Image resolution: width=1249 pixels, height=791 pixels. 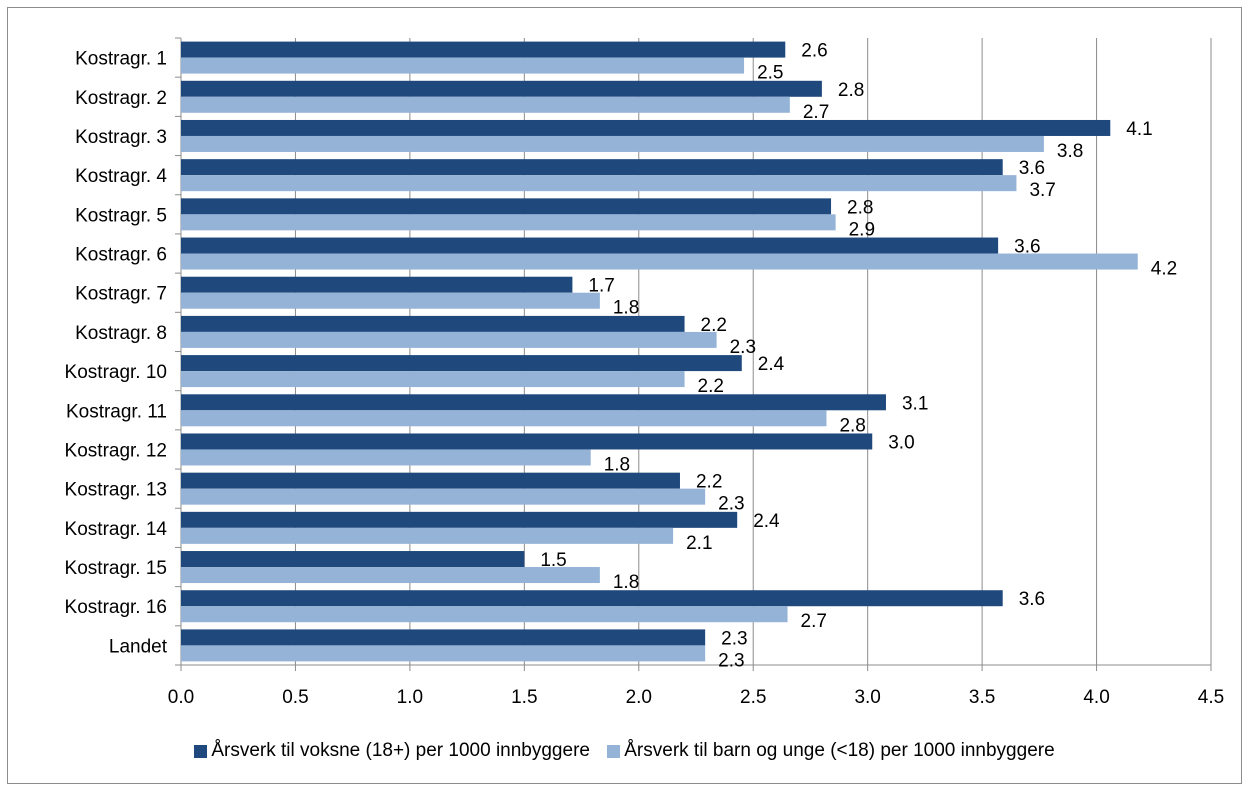 I want to click on data-label-adults: 3.1, so click(x=915, y=403).